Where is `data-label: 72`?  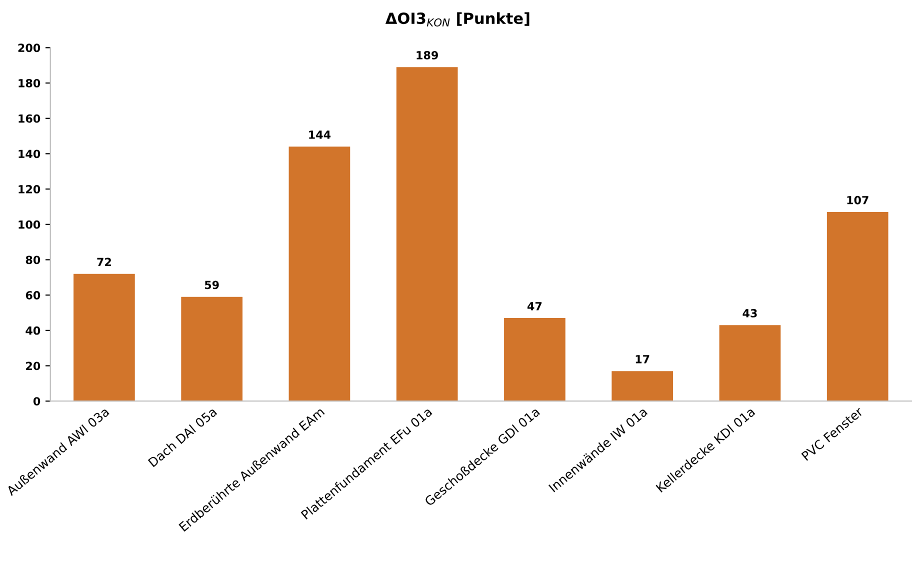
data-label: 72 is located at coordinates (104, 262).